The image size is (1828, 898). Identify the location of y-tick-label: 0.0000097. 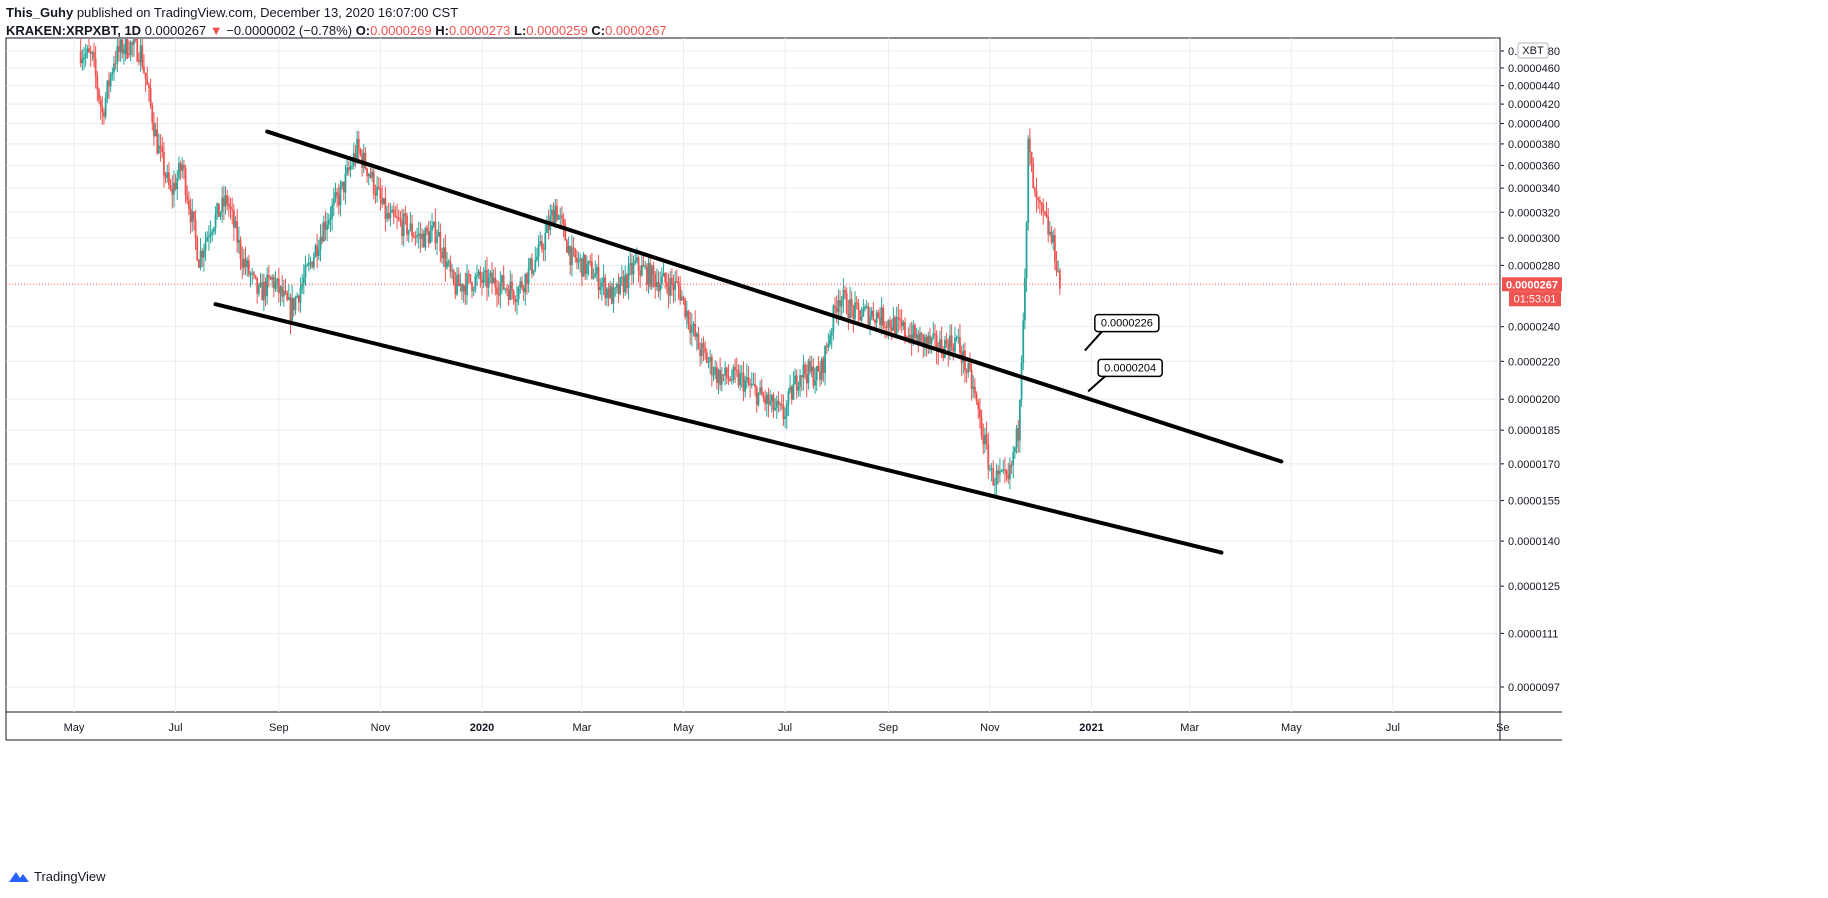
(1534, 688).